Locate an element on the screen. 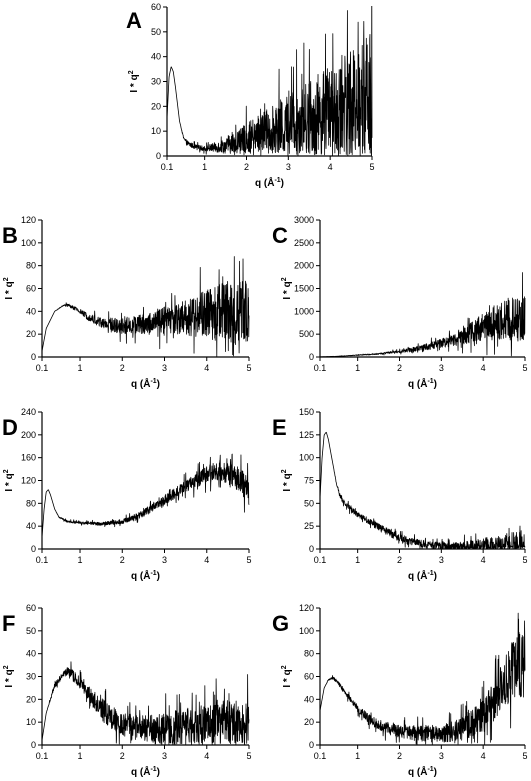  series-line-e is located at coordinates (423, 490).